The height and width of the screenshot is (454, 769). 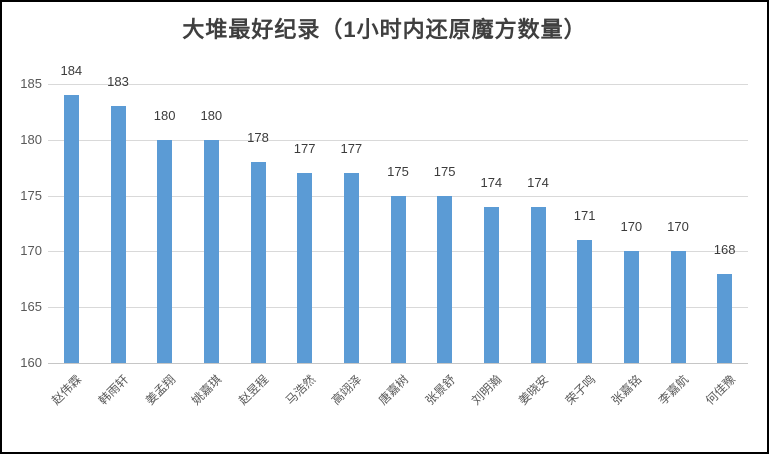 I want to click on x-category-label: 高翊泽, so click(x=347, y=390).